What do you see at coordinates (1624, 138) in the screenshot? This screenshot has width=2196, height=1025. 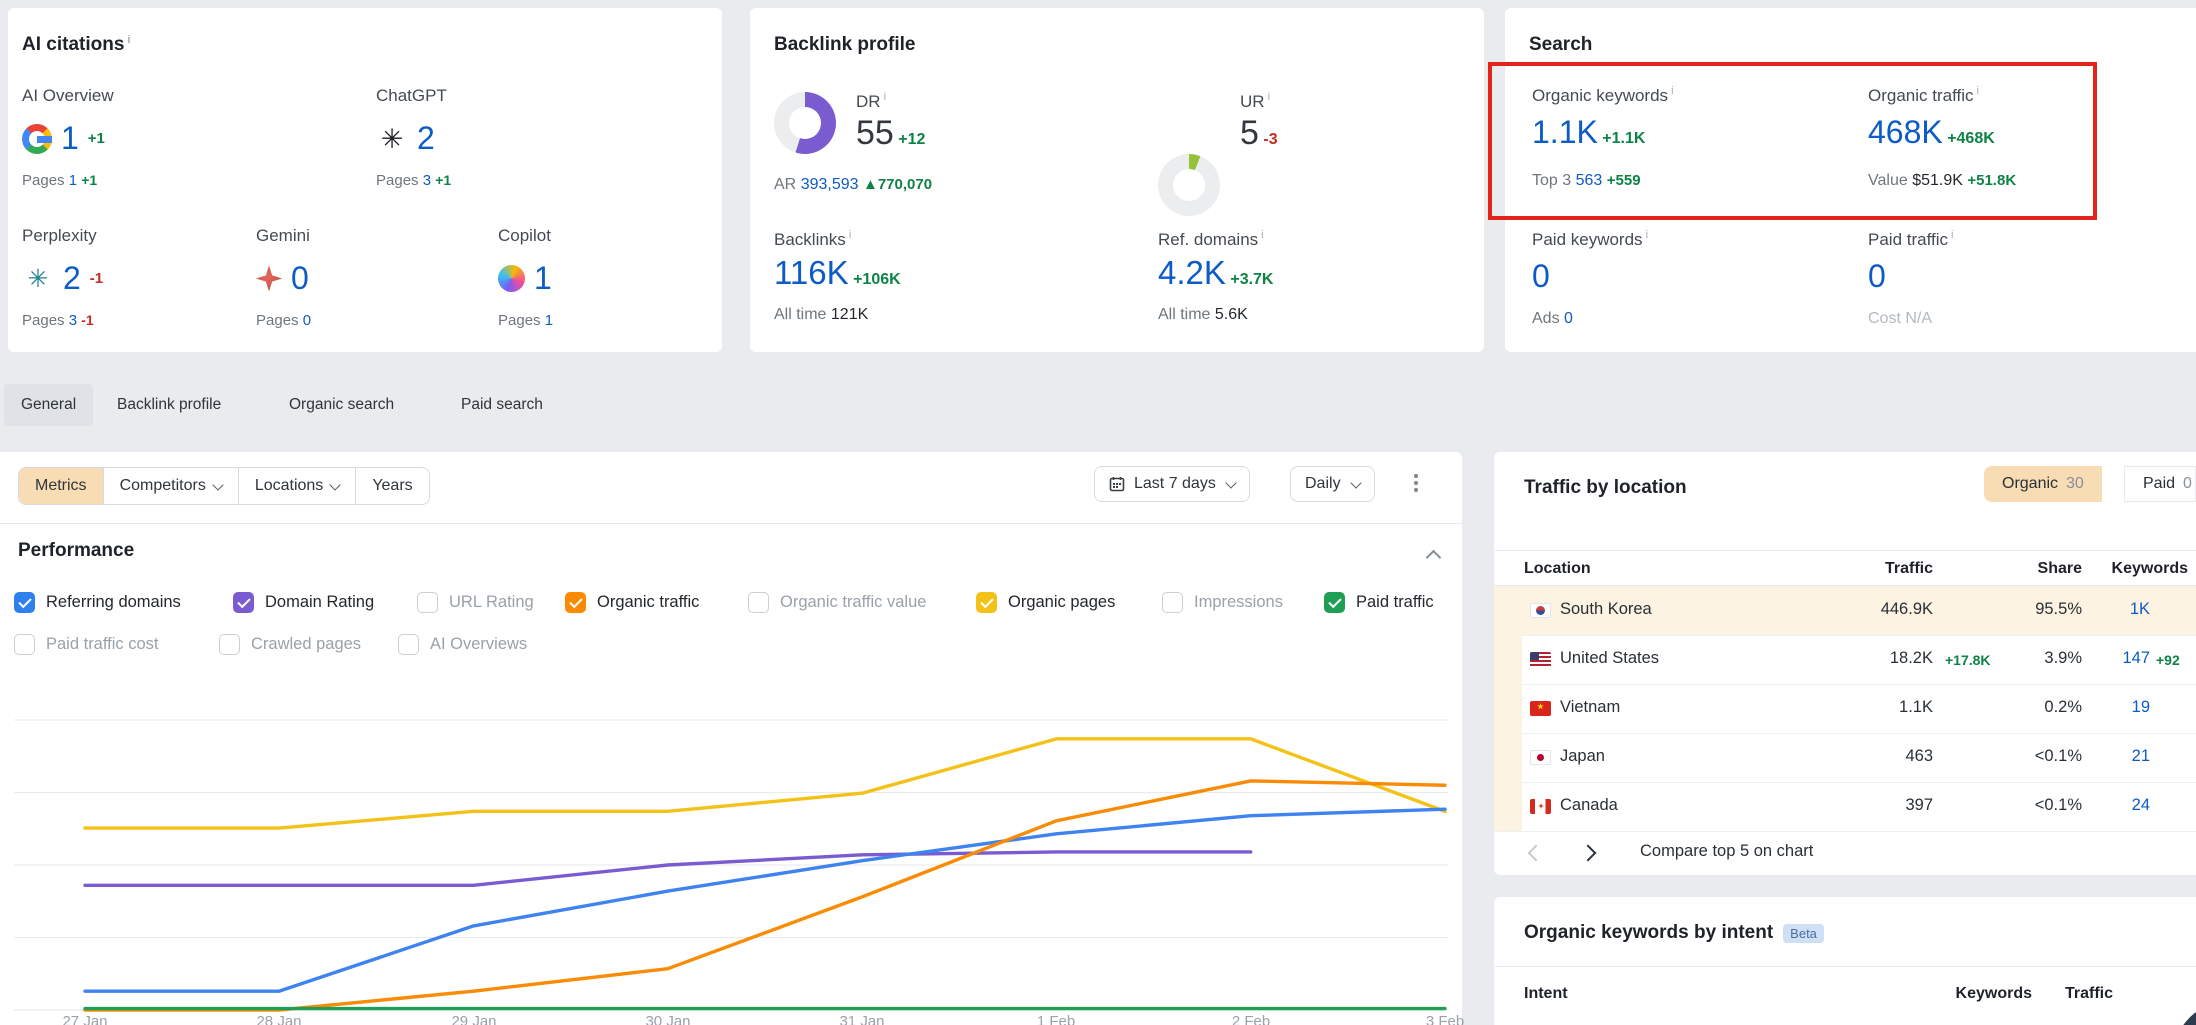 I see `organic-keywords-delta: +1.1K` at bounding box center [1624, 138].